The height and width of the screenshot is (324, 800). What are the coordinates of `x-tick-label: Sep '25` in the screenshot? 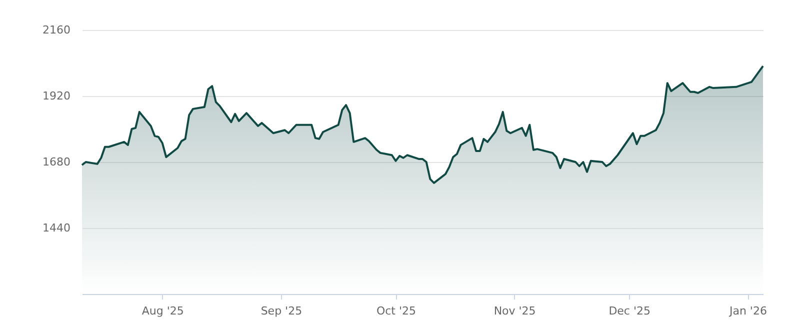 It's located at (281, 311).